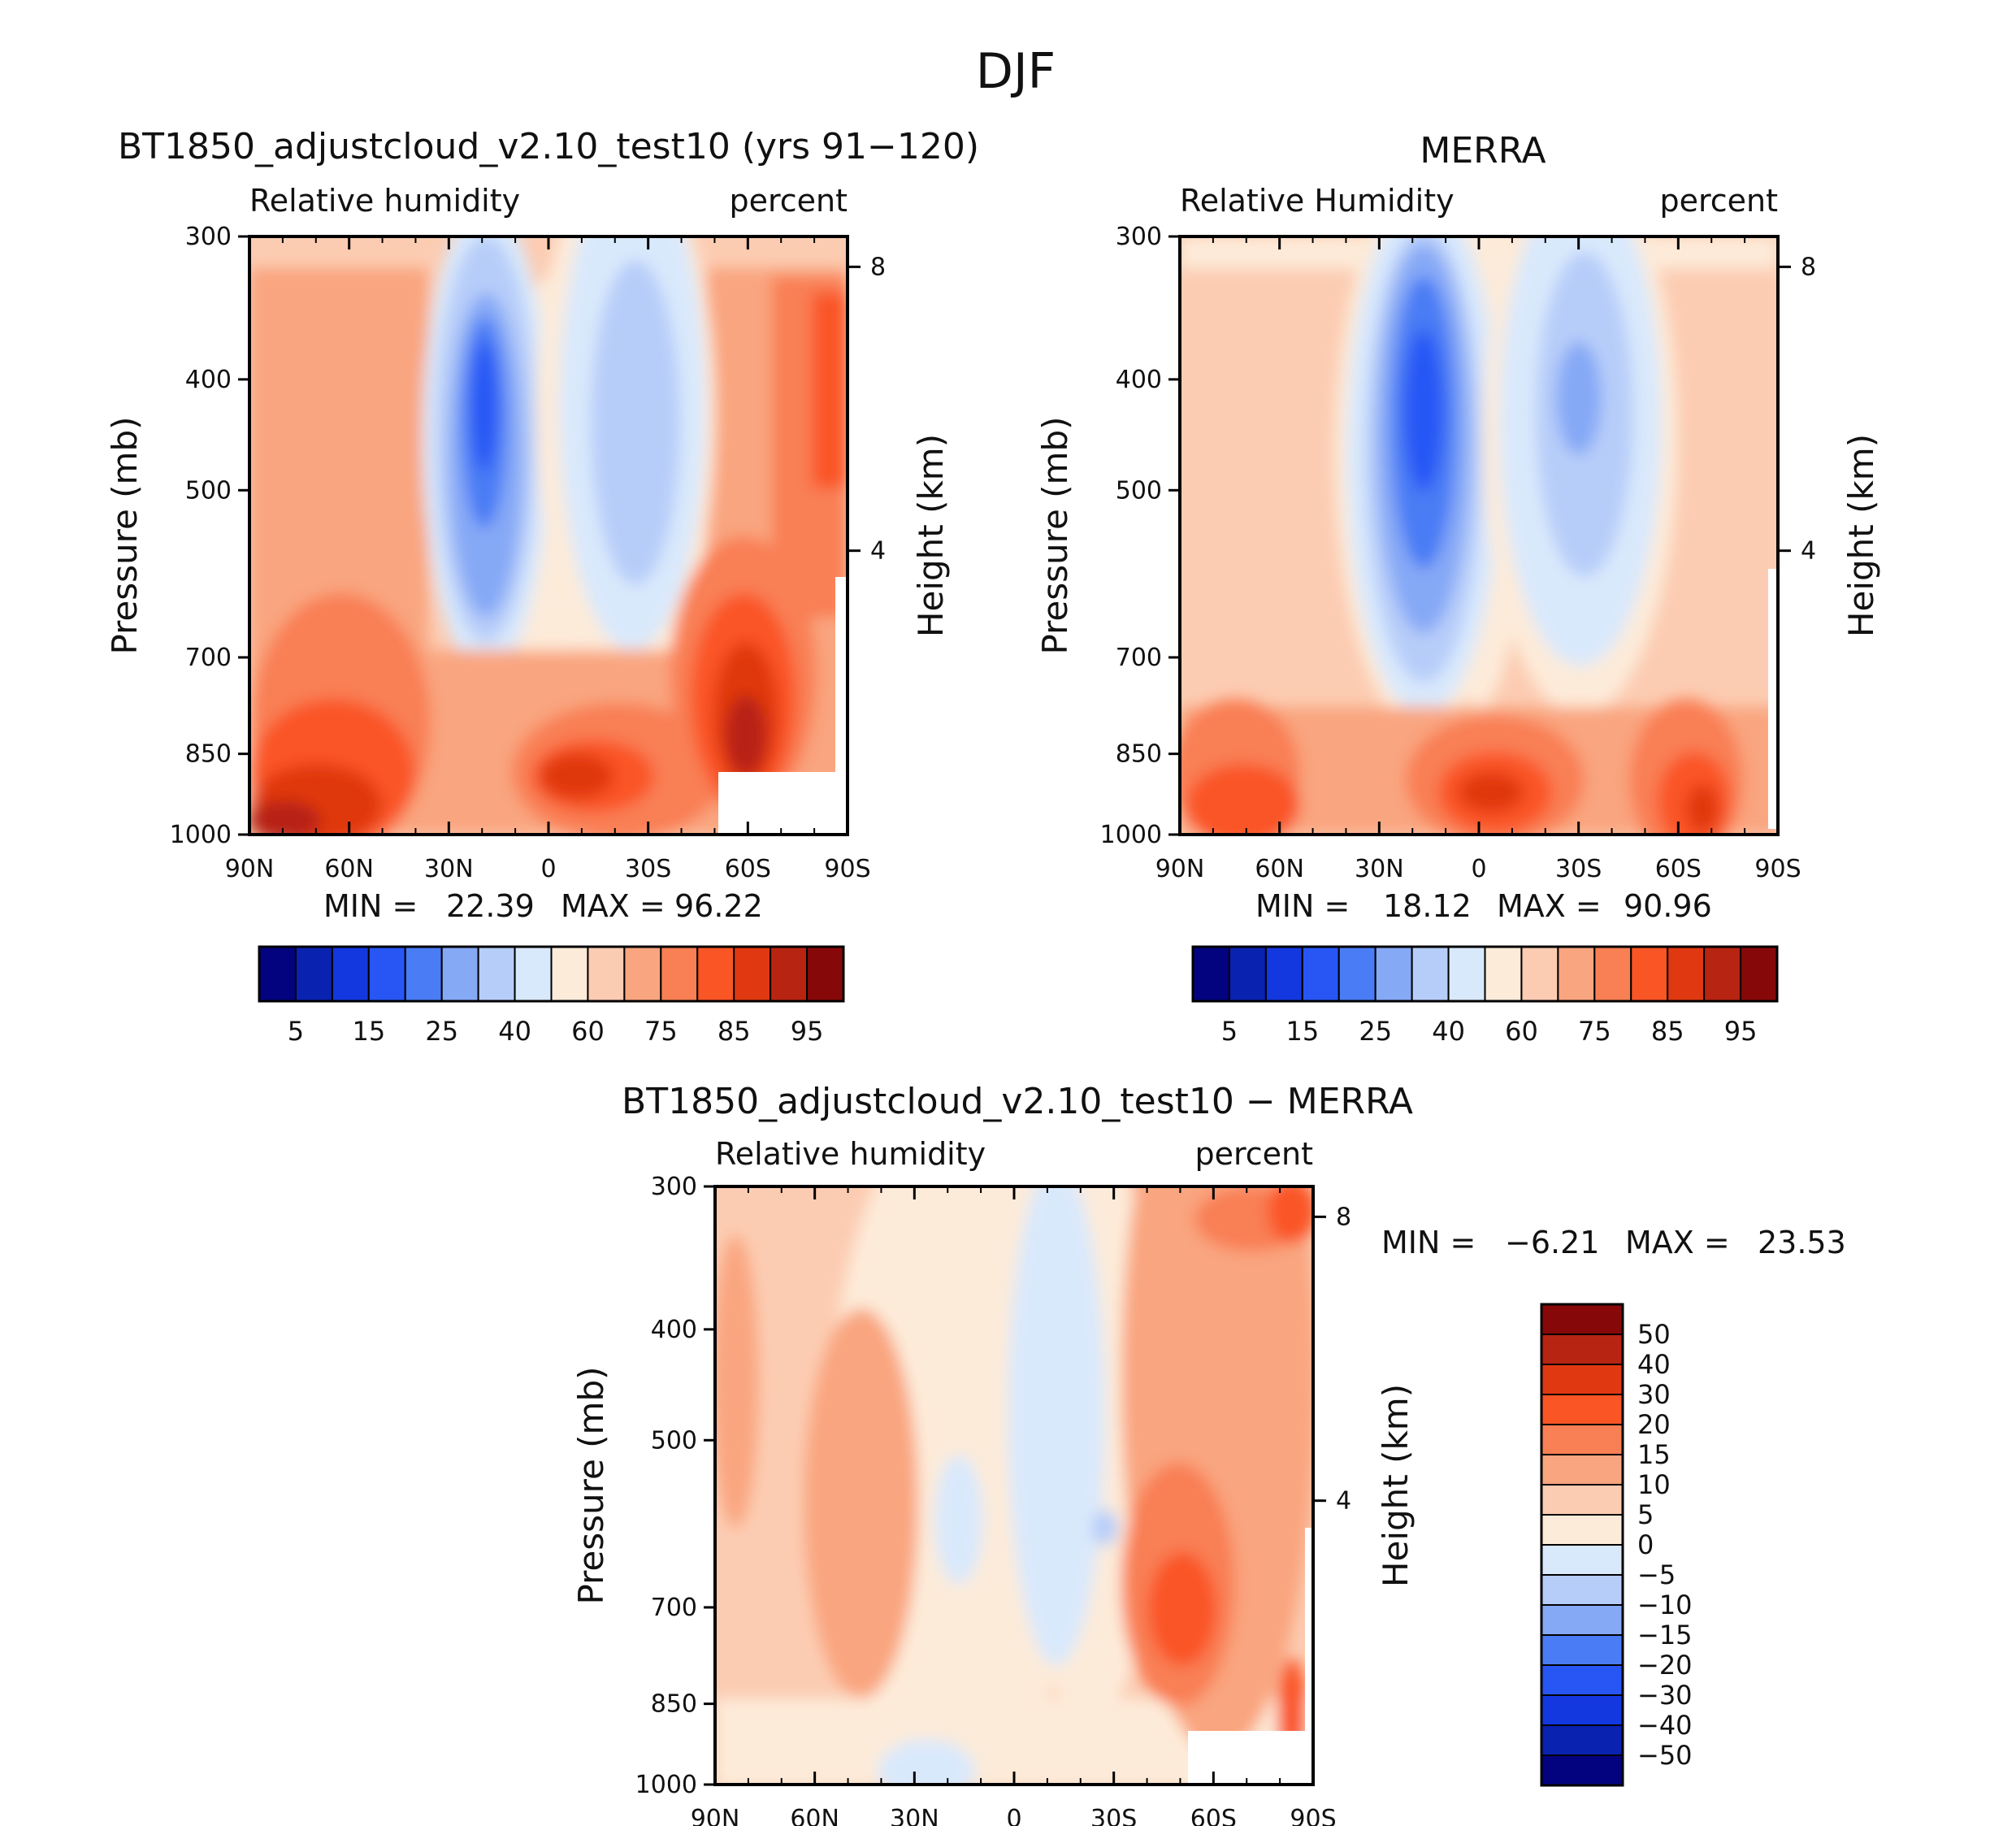  What do you see at coordinates (1253, 1154) in the screenshot?
I see `panel-diff-right-label: percent` at bounding box center [1253, 1154].